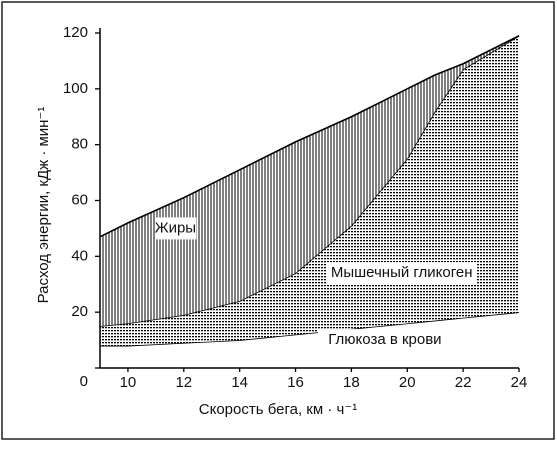 Image resolution: width=557 pixels, height=452 pixels. I want to click on x-tick-label: 10, so click(128, 382).